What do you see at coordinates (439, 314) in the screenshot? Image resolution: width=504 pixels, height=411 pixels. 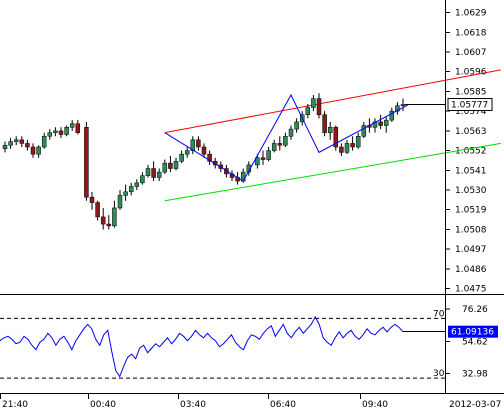 I see `oscillator-level-label: 70` at bounding box center [439, 314].